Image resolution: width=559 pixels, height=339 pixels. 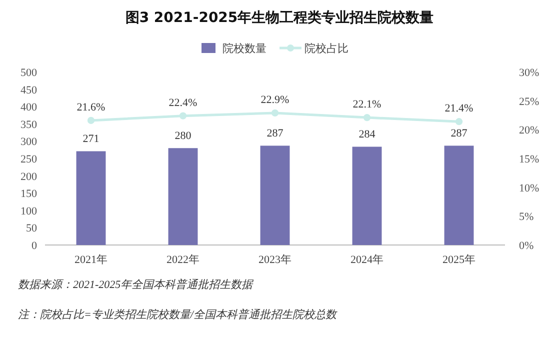 What do you see at coordinates (526, 246) in the screenshot?
I see `y2-tick-label: 0%` at bounding box center [526, 246].